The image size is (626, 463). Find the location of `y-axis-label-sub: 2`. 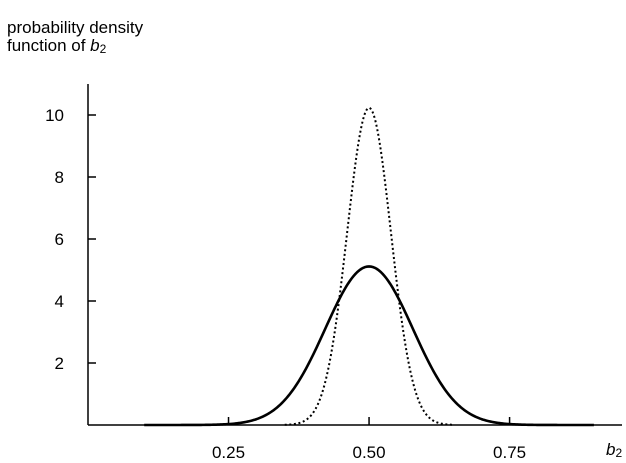

y-axis-label-sub: 2 is located at coordinates (103, 49).